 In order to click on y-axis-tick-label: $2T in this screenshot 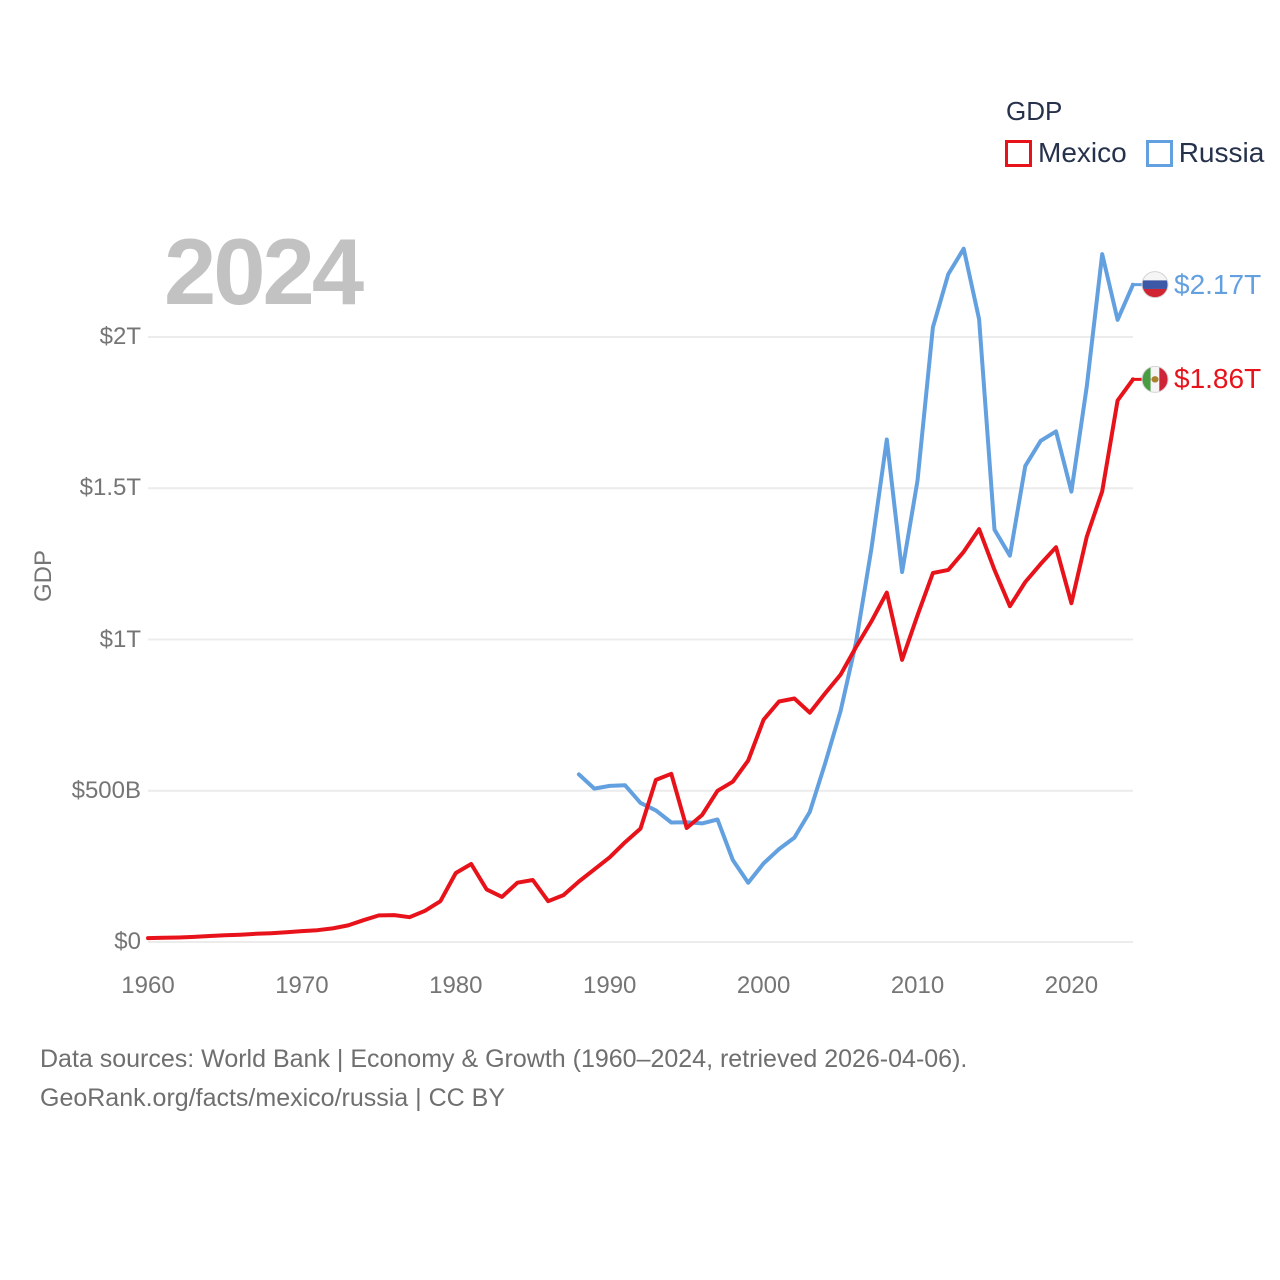, I will do `click(120, 336)`.